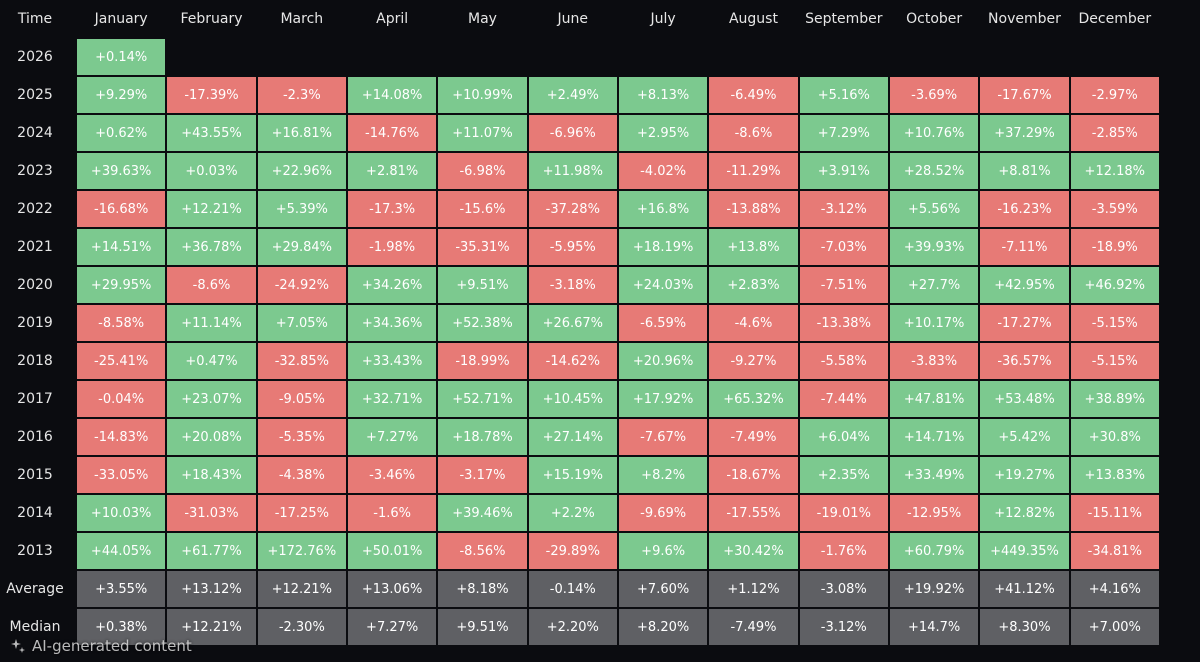  What do you see at coordinates (1114, 171) in the screenshot?
I see `return-cell: +12.18%` at bounding box center [1114, 171].